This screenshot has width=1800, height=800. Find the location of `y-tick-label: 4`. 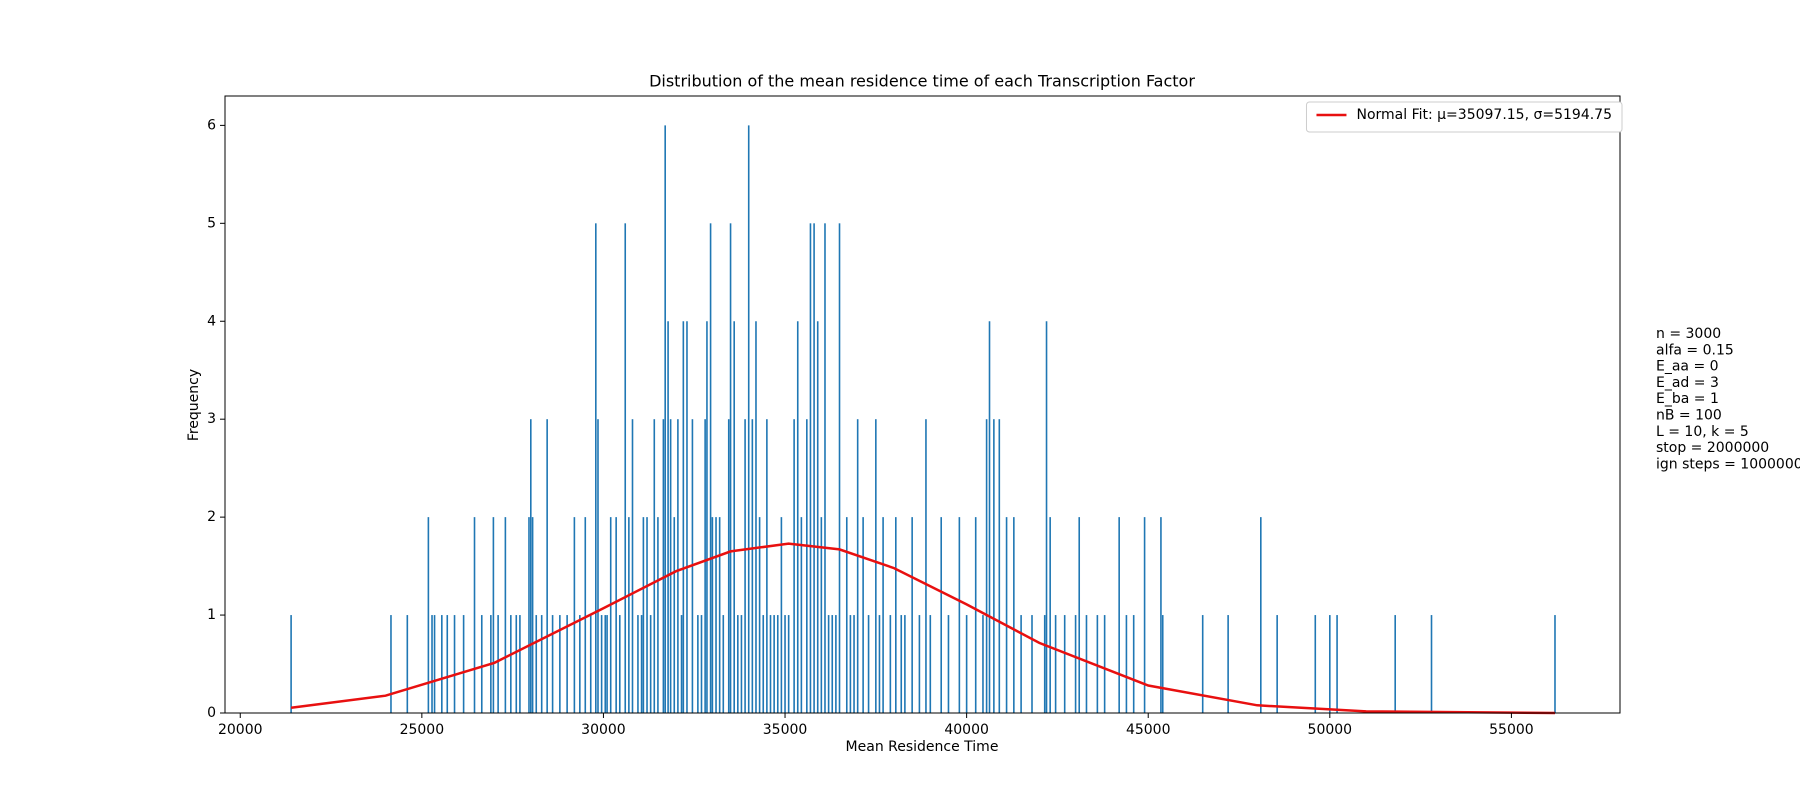

y-tick-label: 4 is located at coordinates (211, 321).